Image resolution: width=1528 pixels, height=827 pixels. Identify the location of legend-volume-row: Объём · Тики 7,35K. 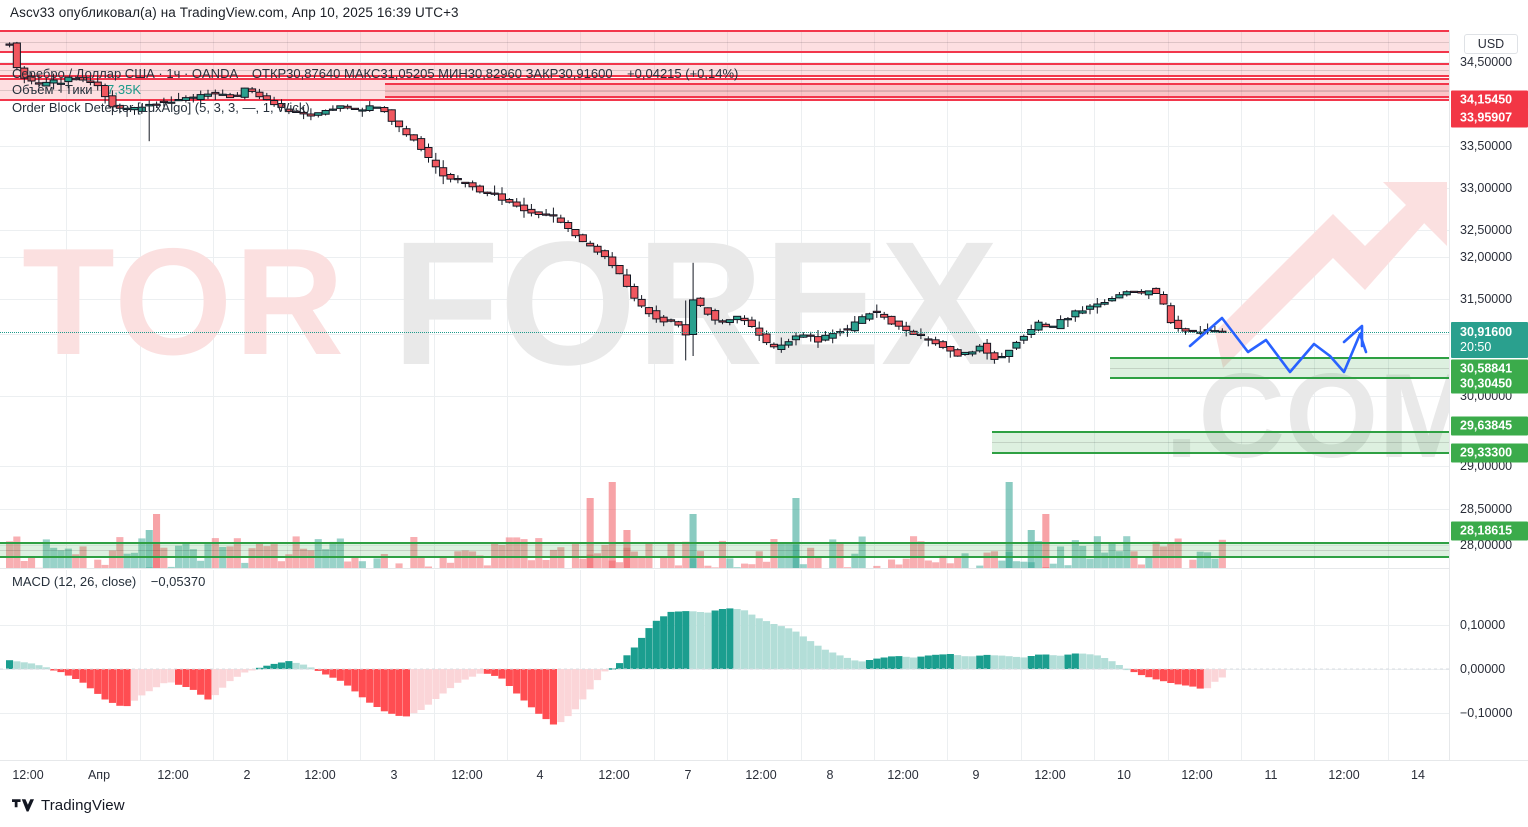
(76, 89).